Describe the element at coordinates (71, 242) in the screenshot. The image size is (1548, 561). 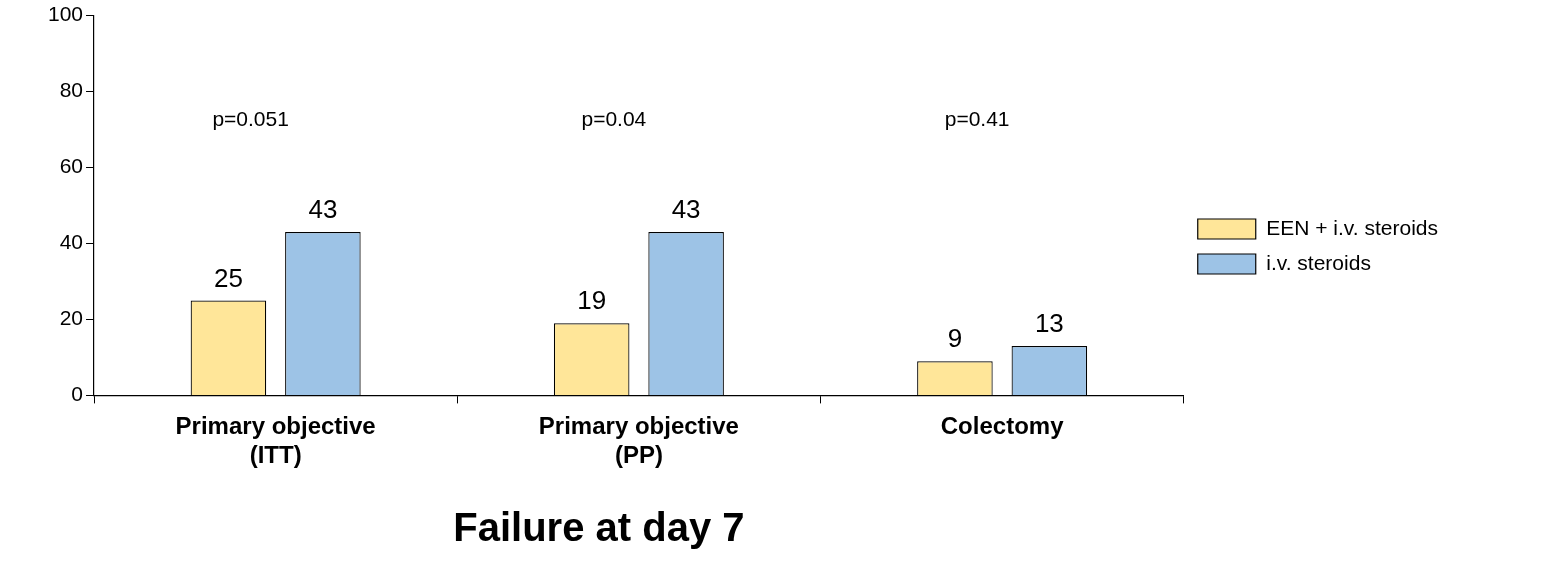
I see `y-tick-label: 40` at that location.